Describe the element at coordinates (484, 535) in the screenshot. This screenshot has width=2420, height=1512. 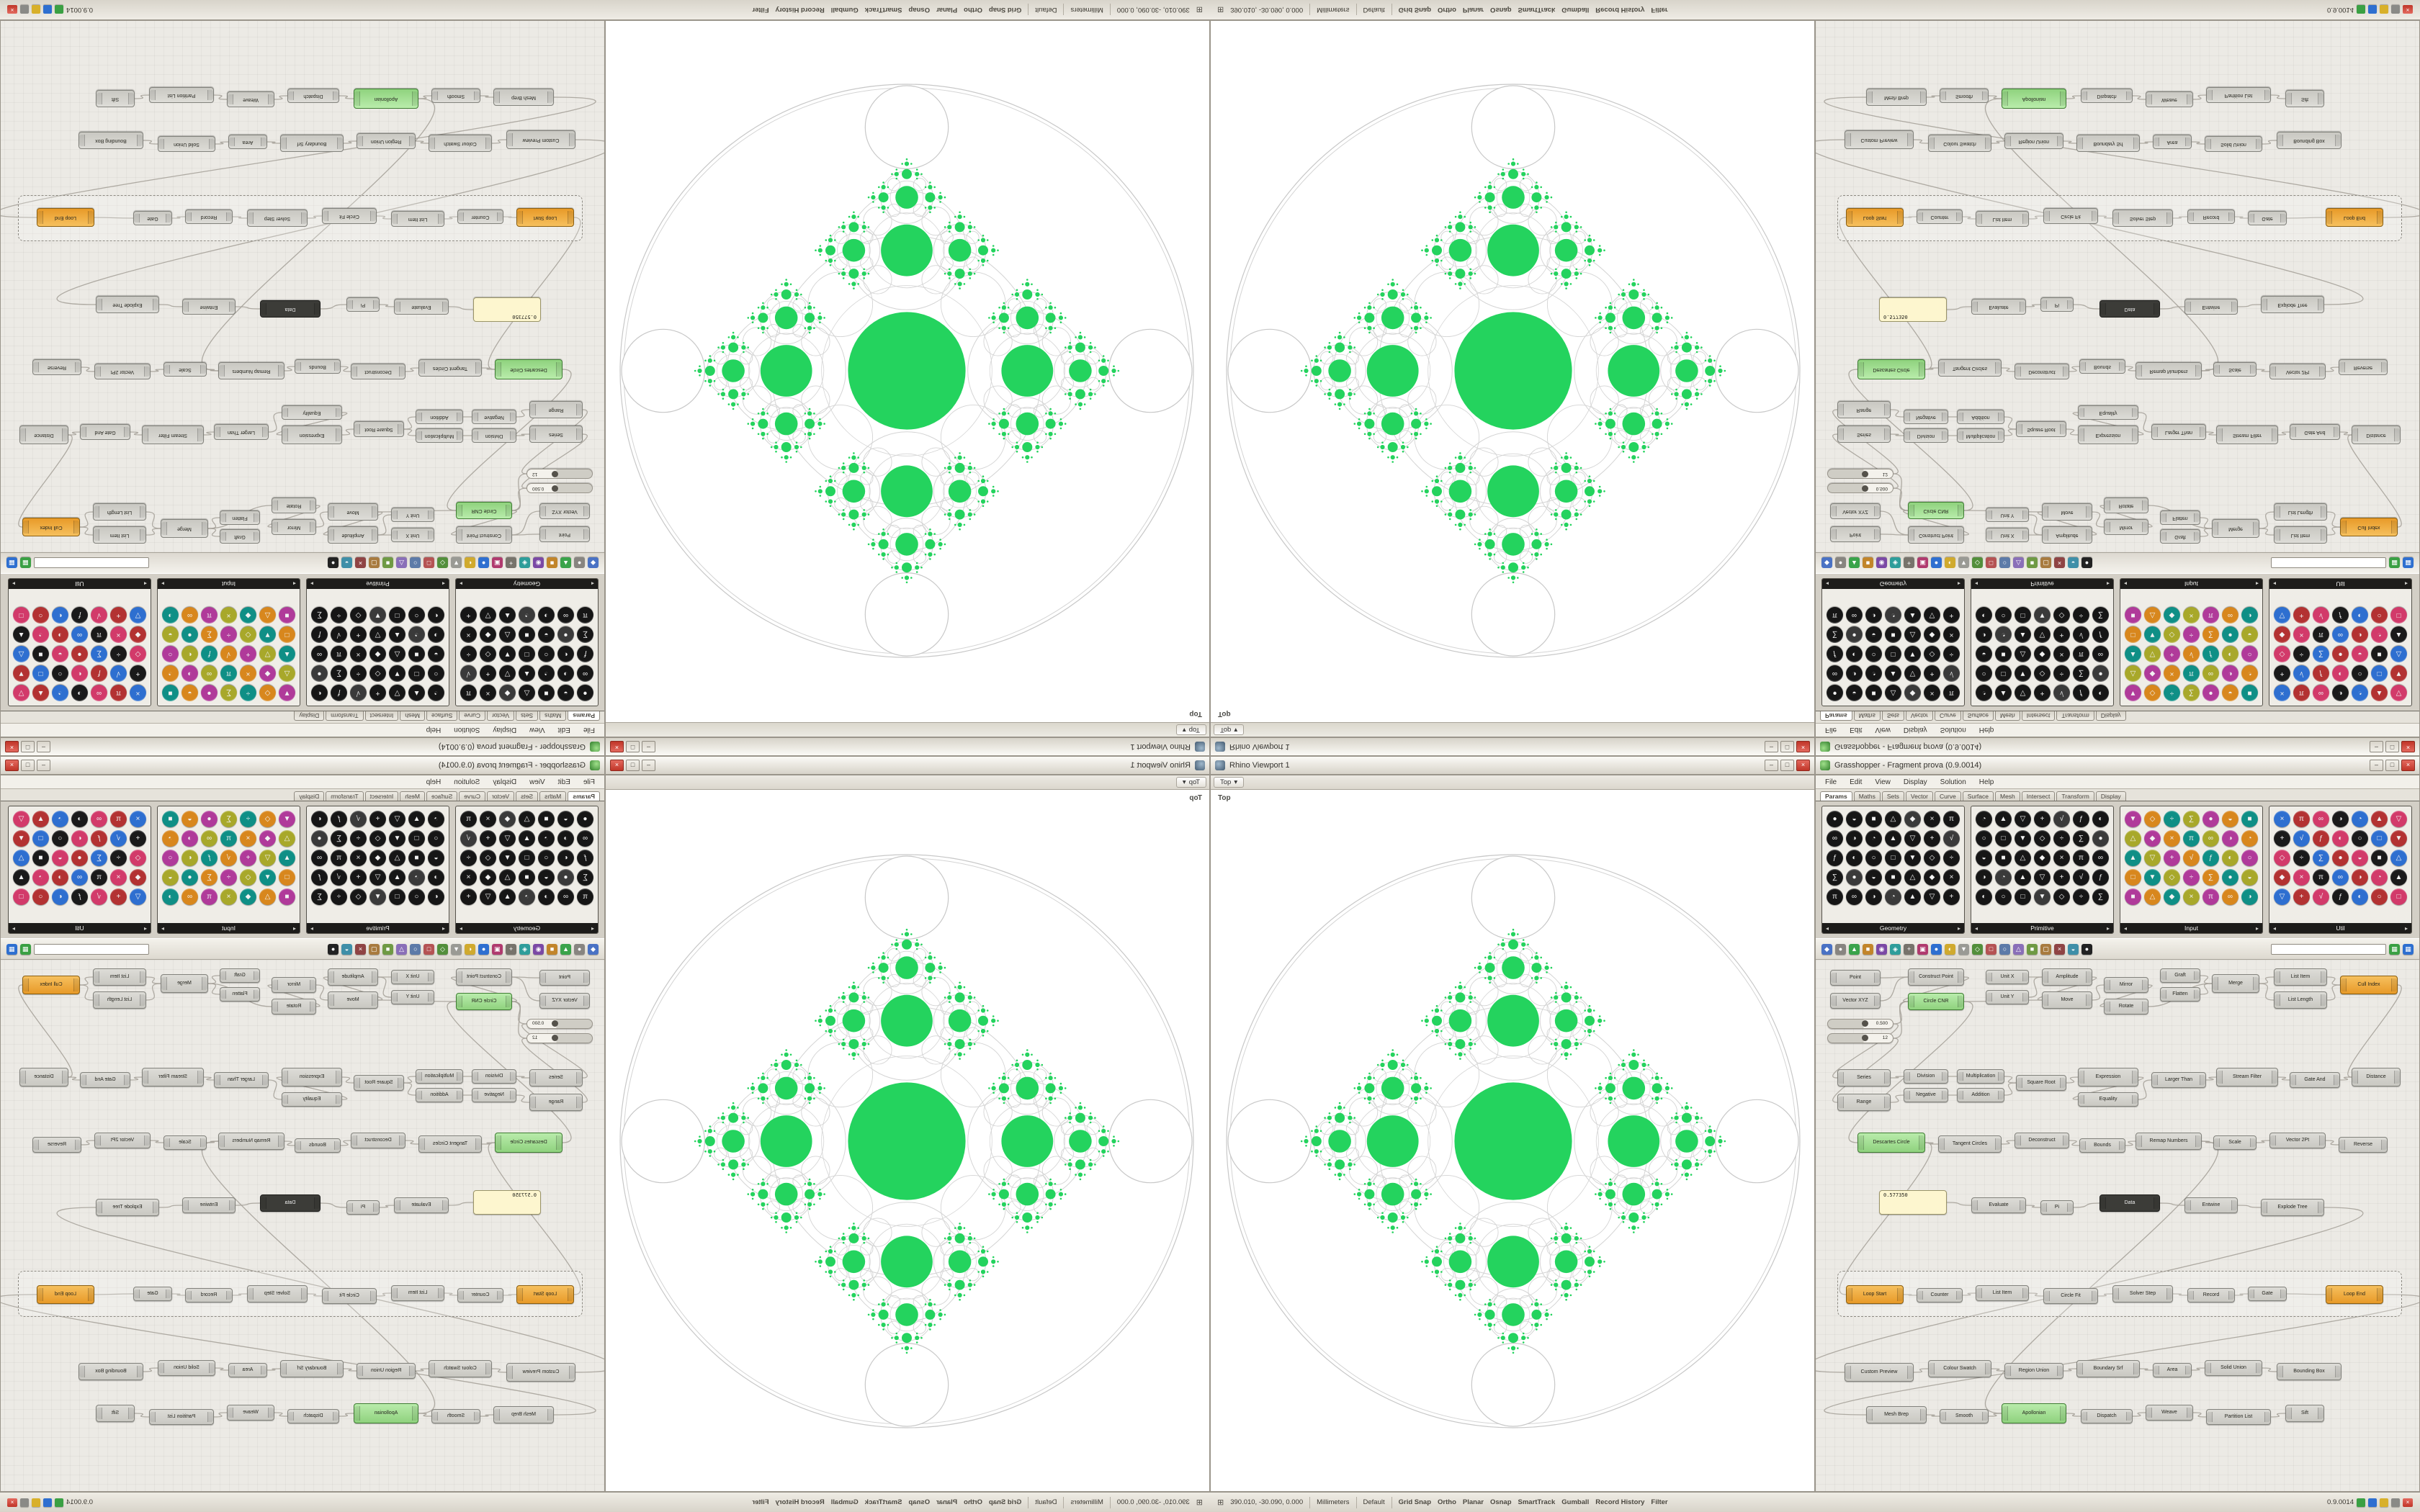
I see `gh-node-construct-point: Construct Point` at that location.